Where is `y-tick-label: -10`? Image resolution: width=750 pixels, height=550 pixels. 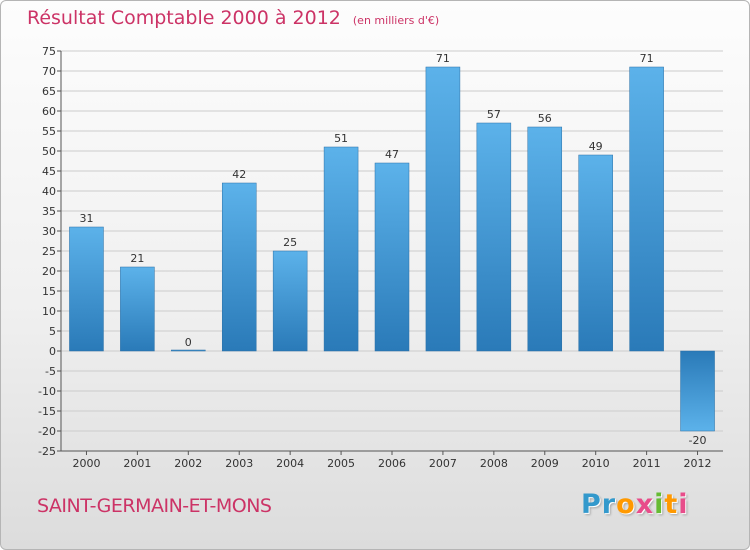 y-tick-label: -10 is located at coordinates (47, 391).